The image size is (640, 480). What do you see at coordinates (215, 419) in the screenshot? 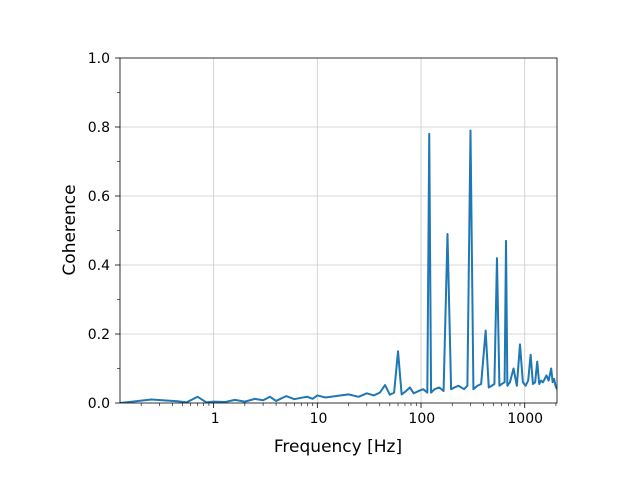
I see `x-tick-label-1: 1` at bounding box center [215, 419].